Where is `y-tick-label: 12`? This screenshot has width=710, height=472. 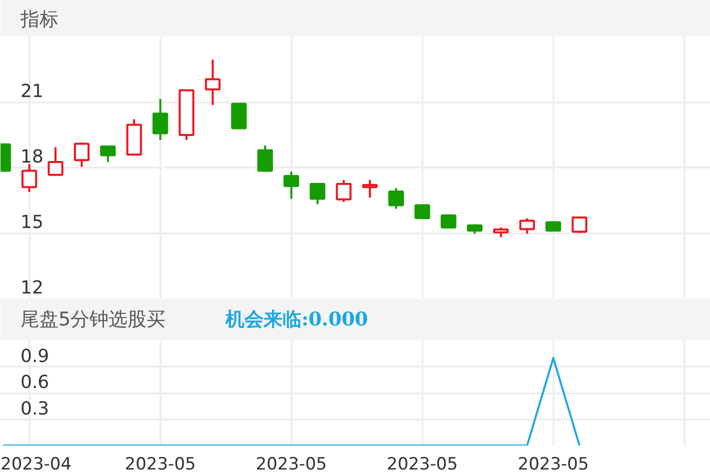
y-tick-label: 12 is located at coordinates (32, 288).